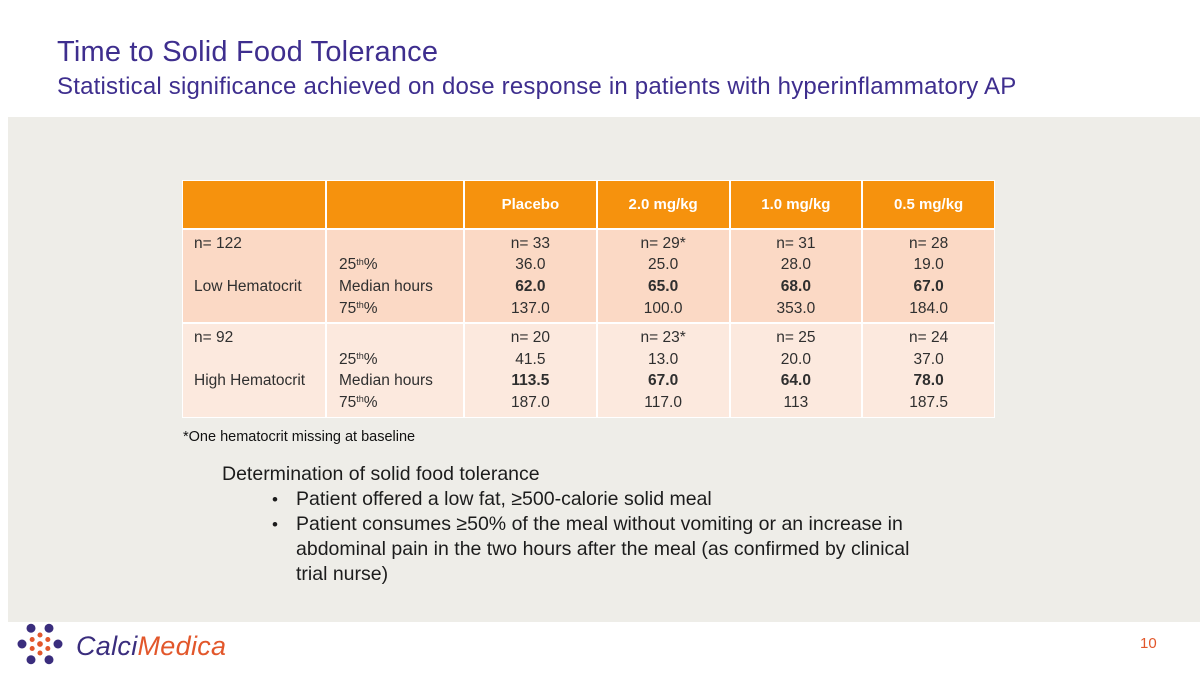  Describe the element at coordinates (530, 286) in the screenshot. I see `value-median: 62.0` at that location.